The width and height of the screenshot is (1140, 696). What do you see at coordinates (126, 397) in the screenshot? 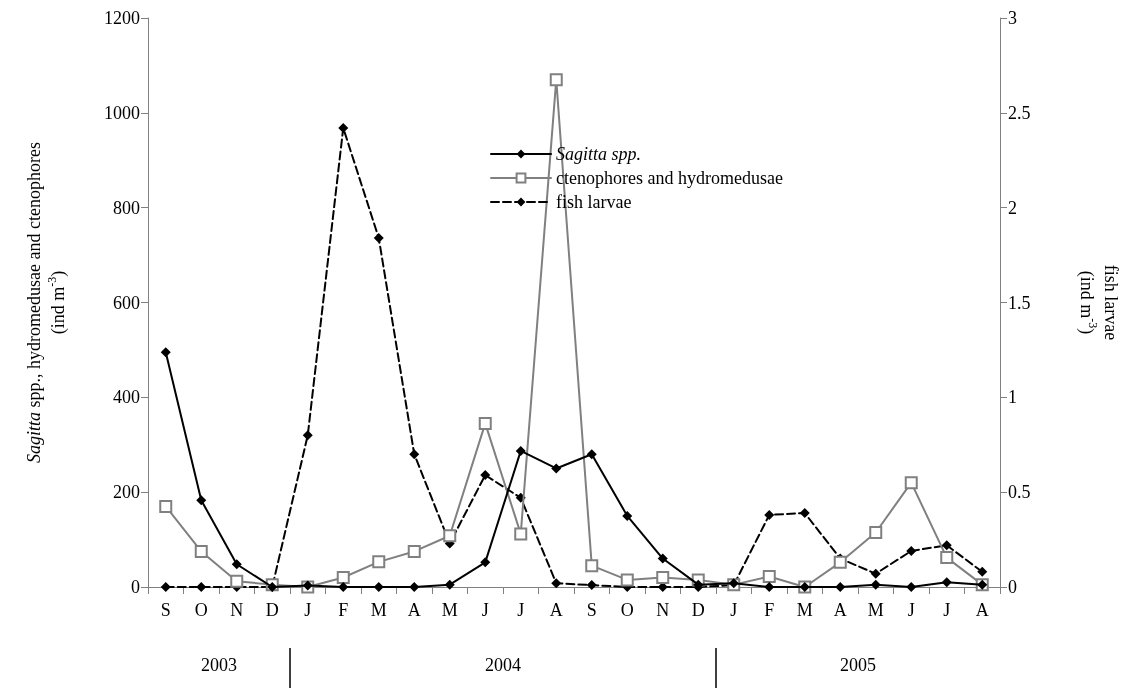
I see `y-tick-label: 400` at bounding box center [126, 397].